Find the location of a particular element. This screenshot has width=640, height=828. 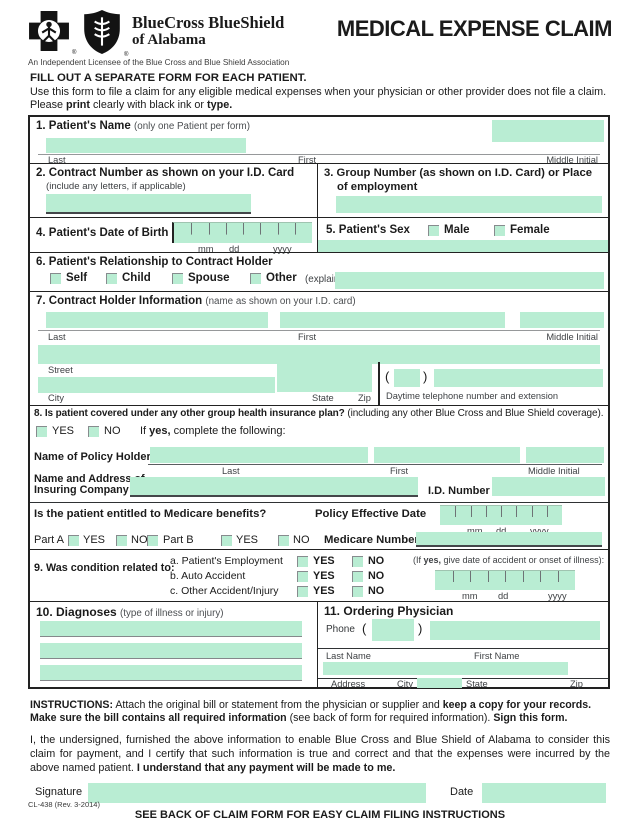

bluecross-icon is located at coordinates (49, 31).